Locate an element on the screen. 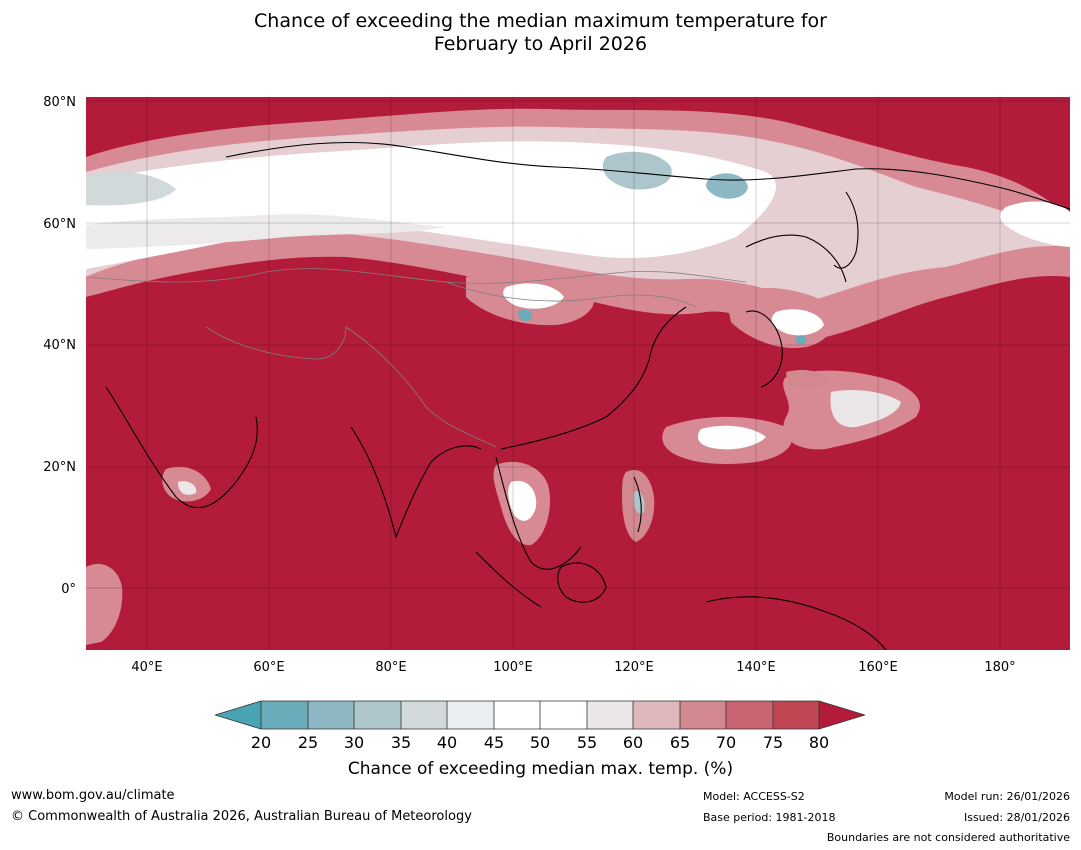 Image resolution: width=1081 pixels, height=850 pixels. colorbar-over-arrow is located at coordinates (842, 715).